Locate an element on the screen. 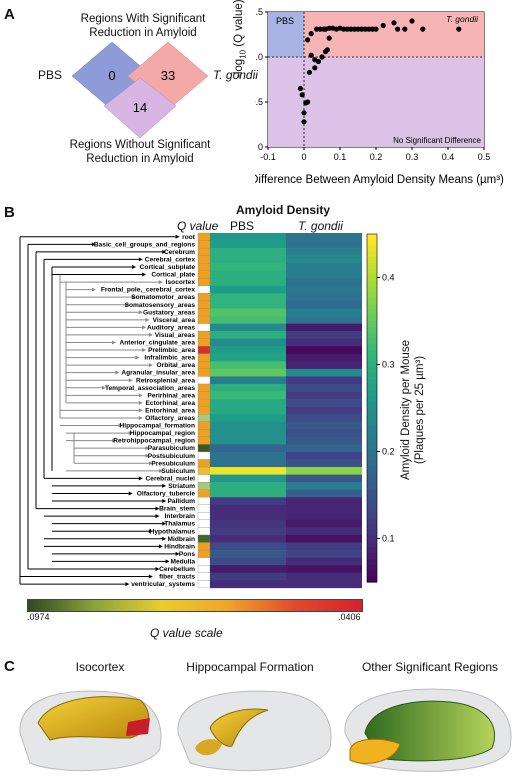 Image resolution: width=520 pixels, height=779 pixels. y-tick-label: 0 is located at coordinates (260, 147).